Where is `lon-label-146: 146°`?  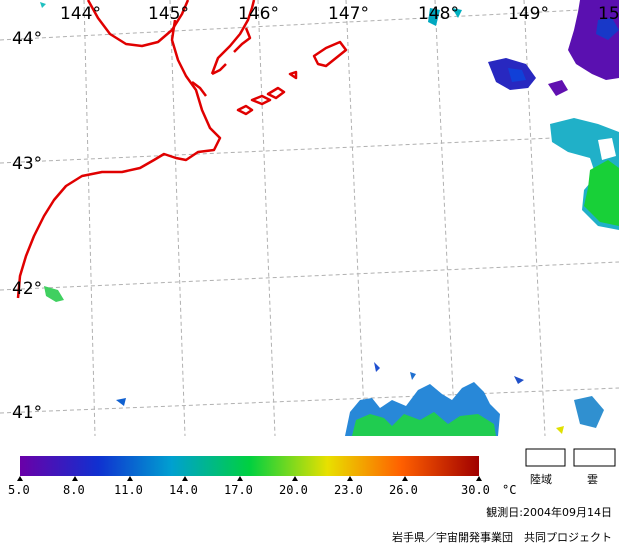 lon-label-146: 146° is located at coordinates (258, 14).